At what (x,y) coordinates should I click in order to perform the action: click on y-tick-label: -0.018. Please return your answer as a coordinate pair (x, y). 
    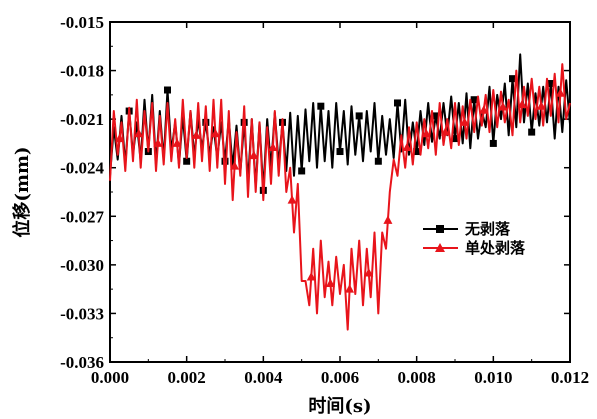
    Looking at the image, I should click on (82, 71).